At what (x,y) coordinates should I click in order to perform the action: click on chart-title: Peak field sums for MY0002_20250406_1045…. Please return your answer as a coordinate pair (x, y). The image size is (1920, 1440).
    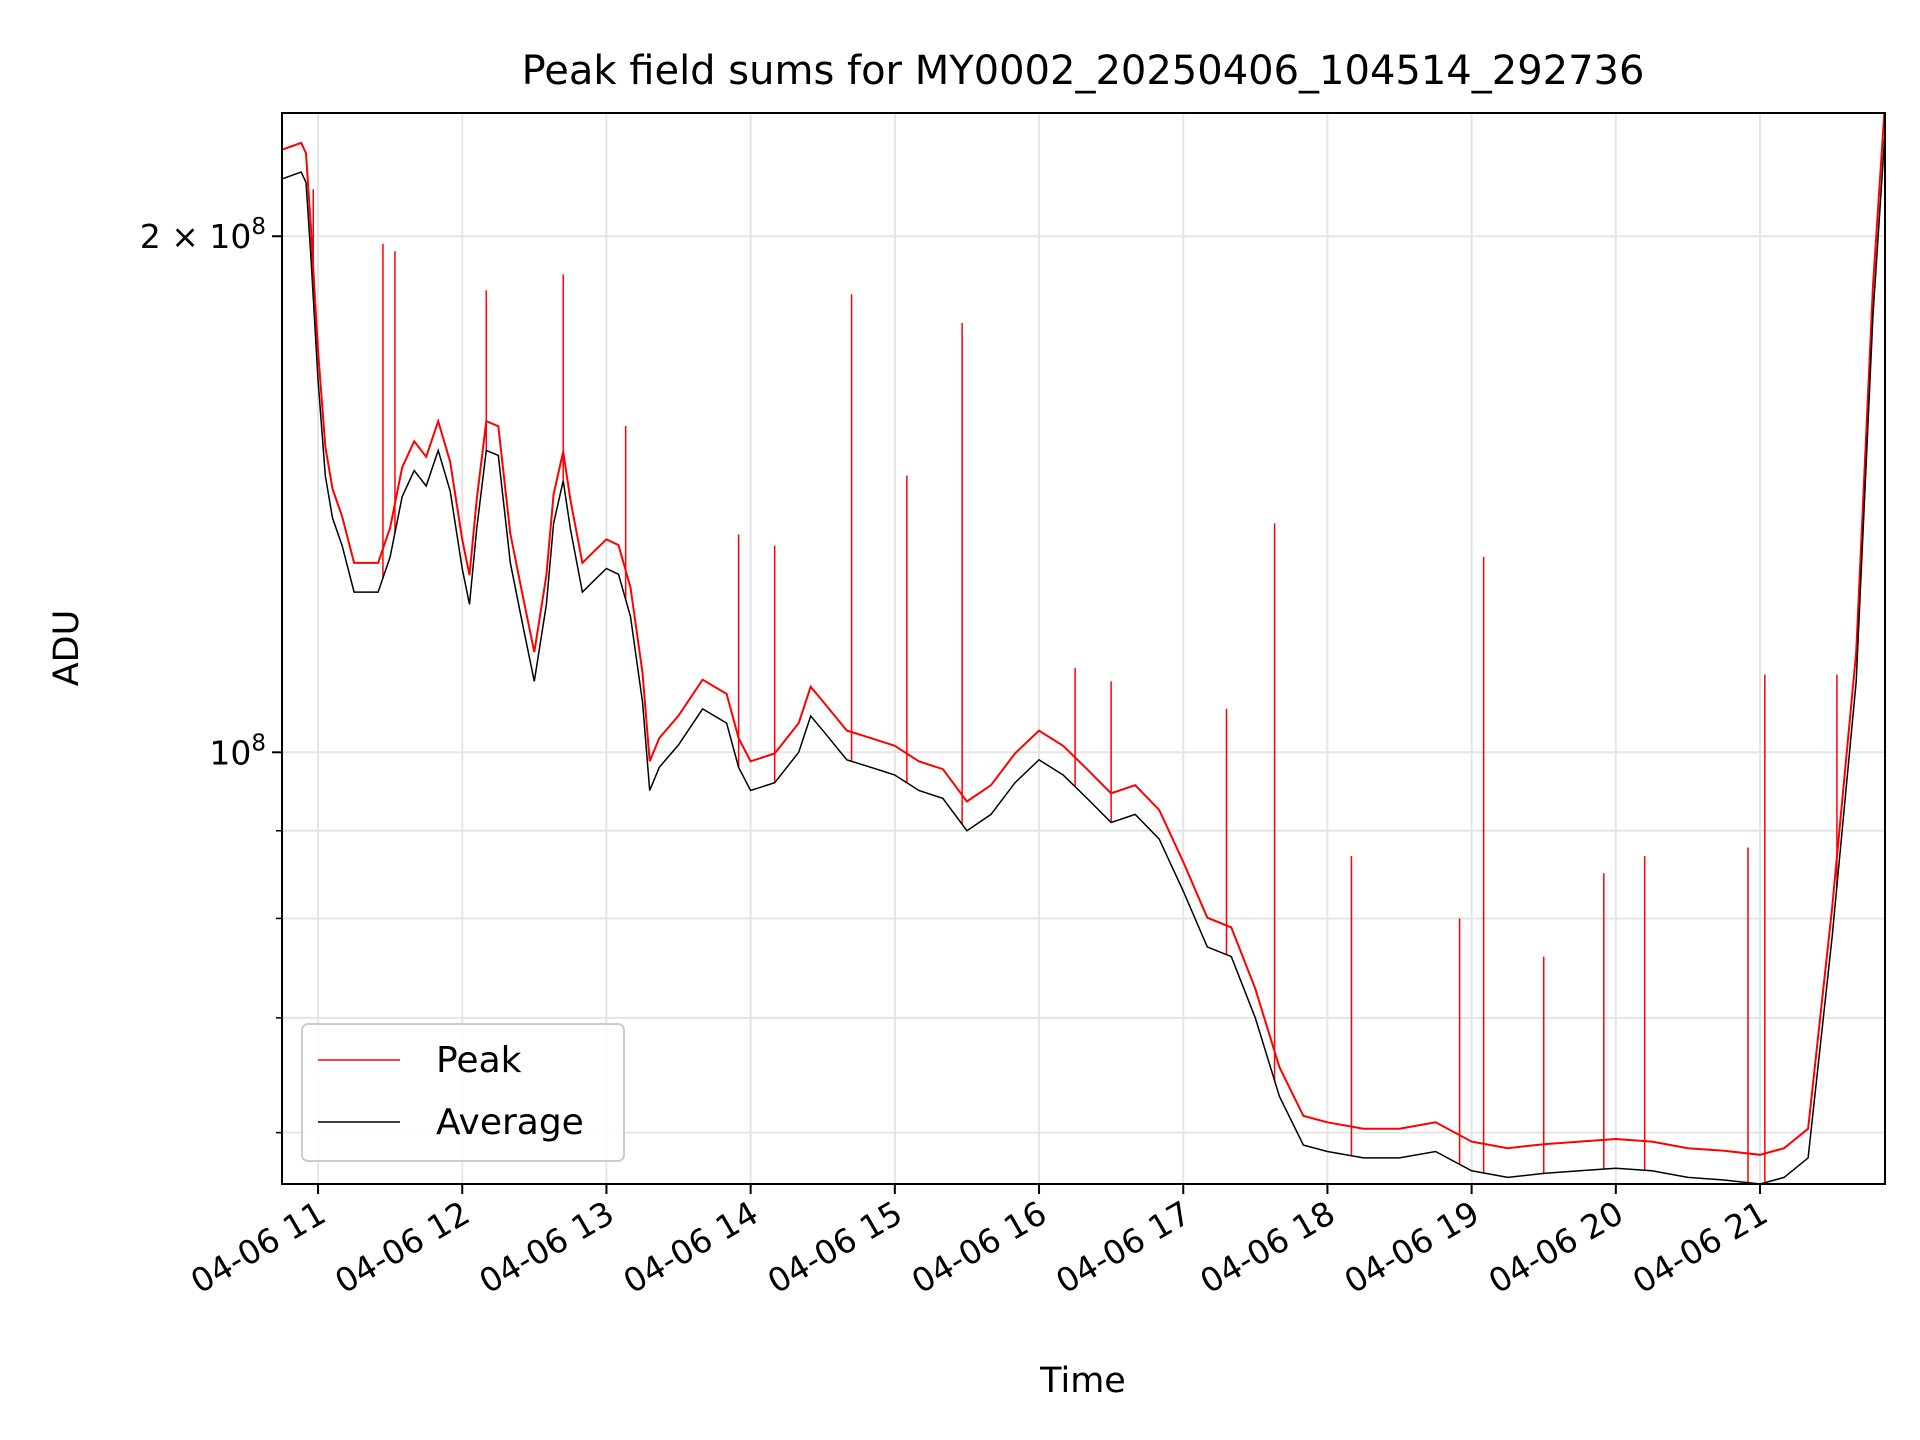
    Looking at the image, I should click on (1083, 71).